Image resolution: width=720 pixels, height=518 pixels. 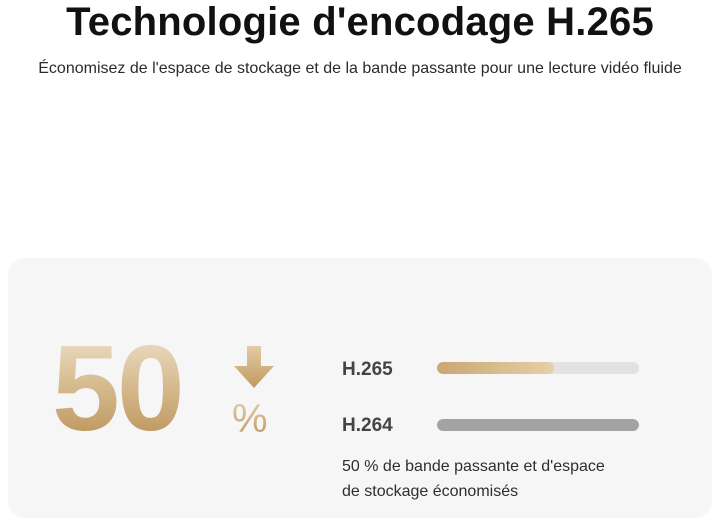 What do you see at coordinates (367, 369) in the screenshot?
I see `codec-label-h265: H.265` at bounding box center [367, 369].